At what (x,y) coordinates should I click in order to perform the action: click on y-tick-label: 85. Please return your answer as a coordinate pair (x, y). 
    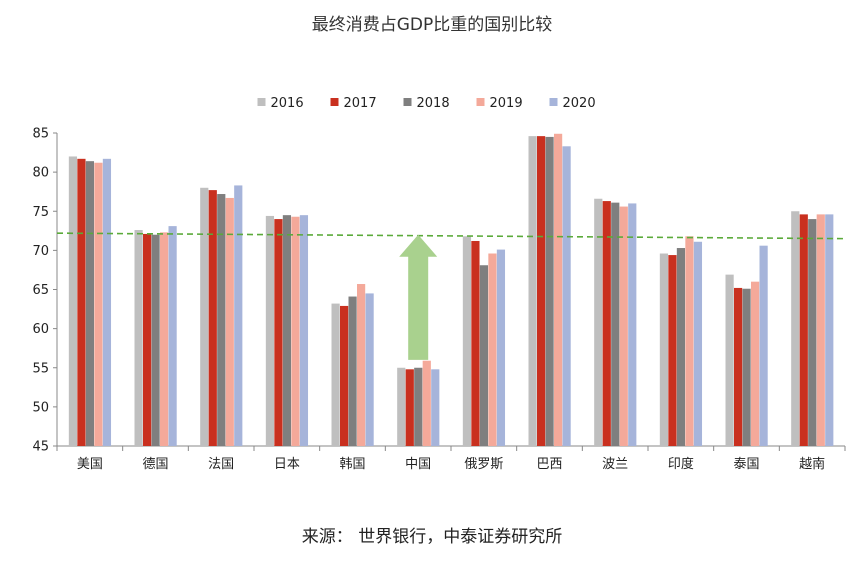
    Looking at the image, I should click on (40, 134).